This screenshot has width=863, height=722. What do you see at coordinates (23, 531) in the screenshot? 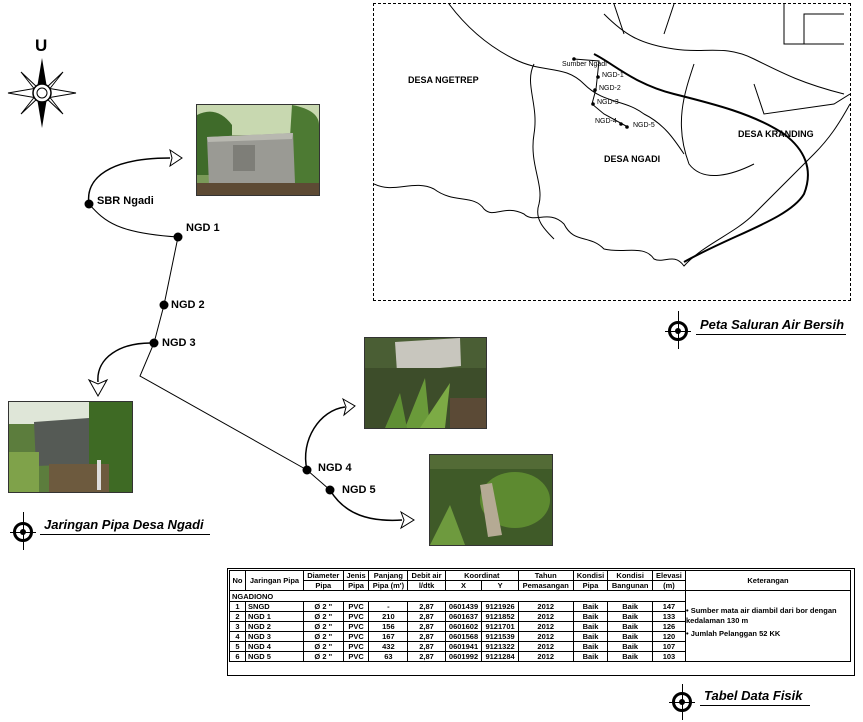
I see `stem-network` at bounding box center [23, 531].